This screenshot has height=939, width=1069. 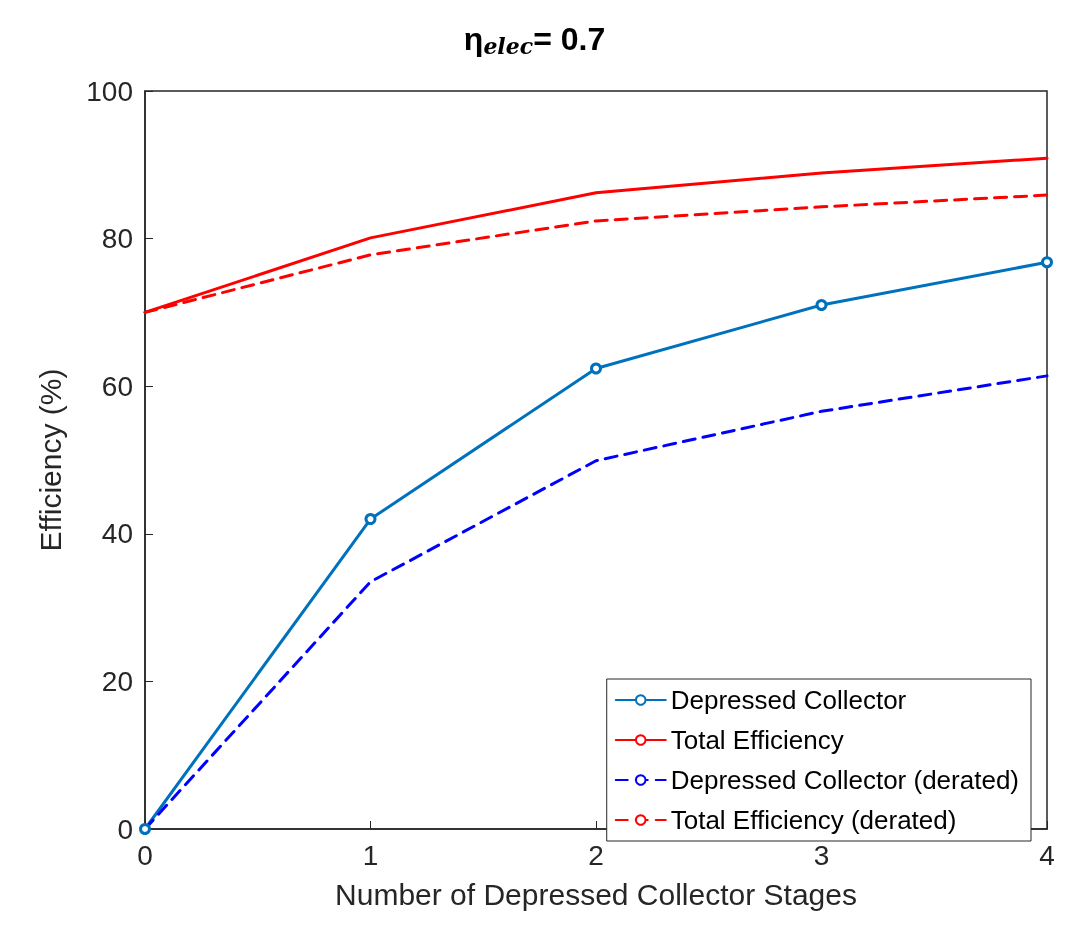 I want to click on y-axis-title: Efficiency (%), so click(x=50, y=460).